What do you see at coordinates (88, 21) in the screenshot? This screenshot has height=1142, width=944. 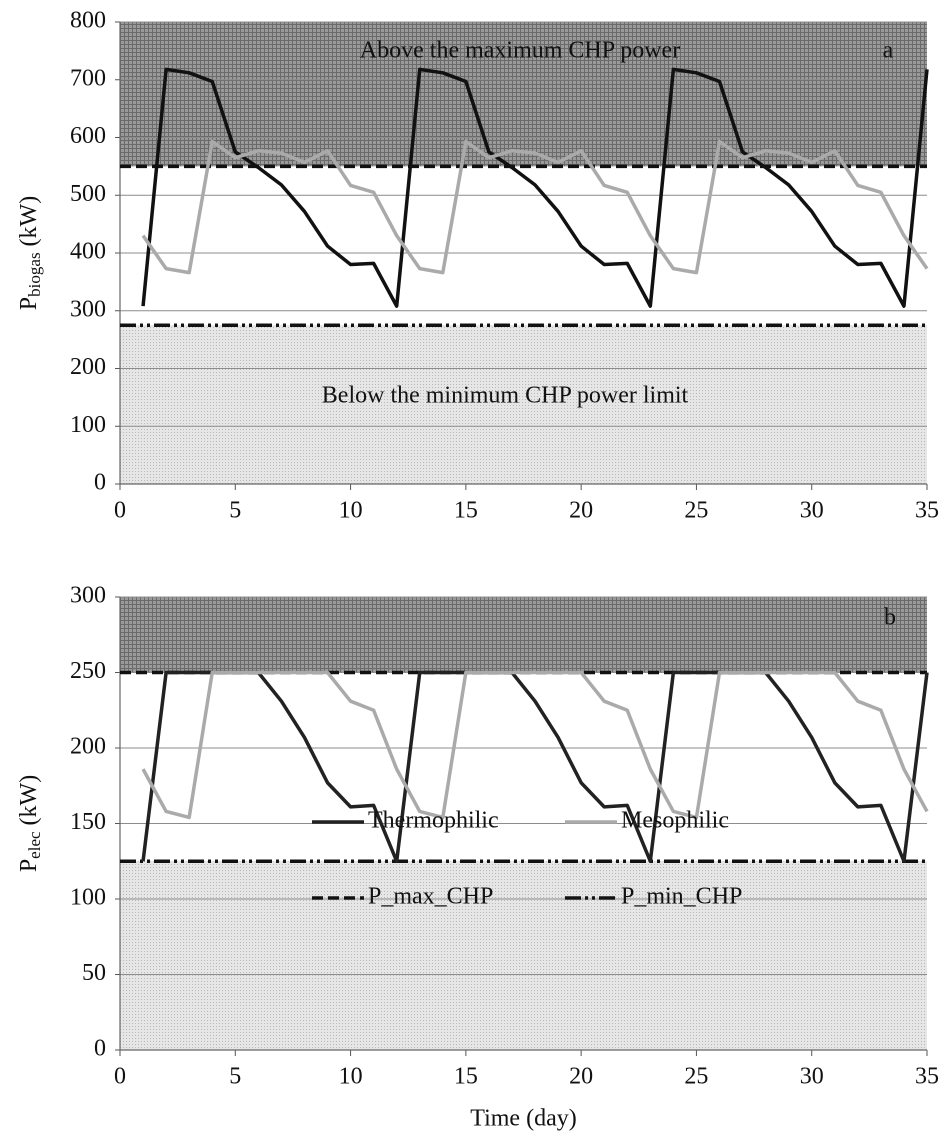 I see `y-tick-label: 800` at bounding box center [88, 21].